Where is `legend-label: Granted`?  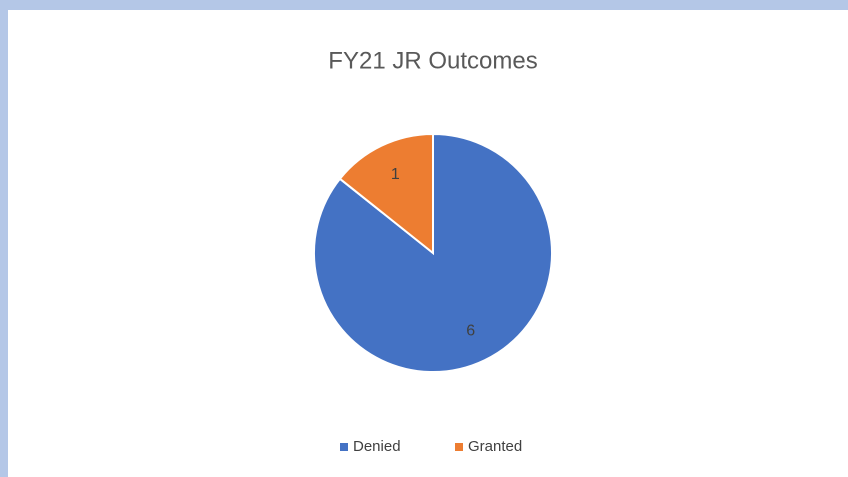
legend-label: Granted is located at coordinates (495, 446).